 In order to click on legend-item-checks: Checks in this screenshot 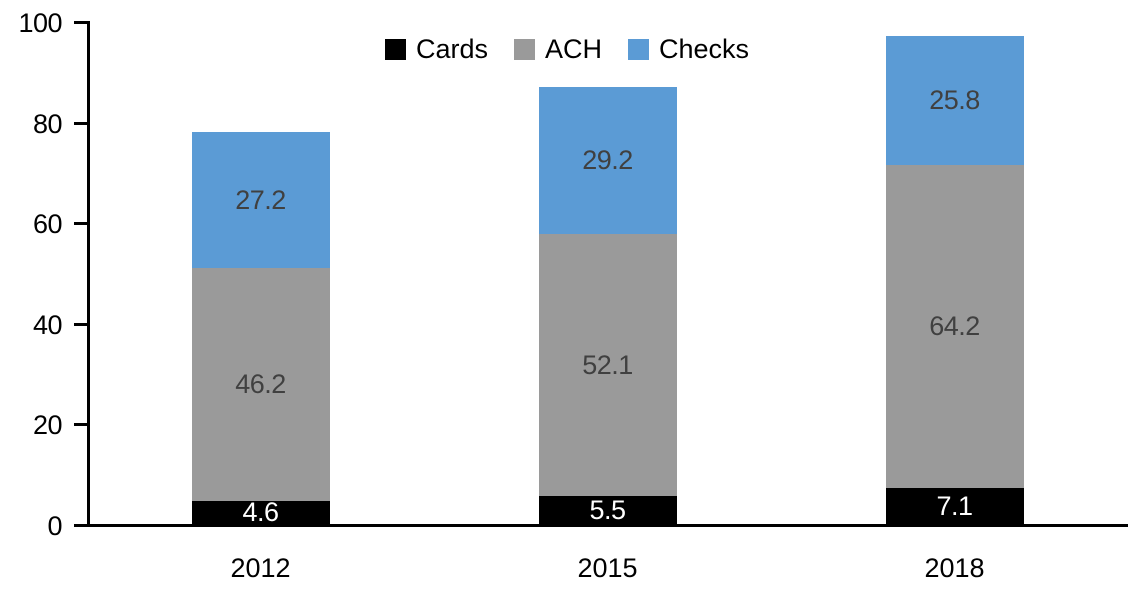, I will do `click(689, 48)`.